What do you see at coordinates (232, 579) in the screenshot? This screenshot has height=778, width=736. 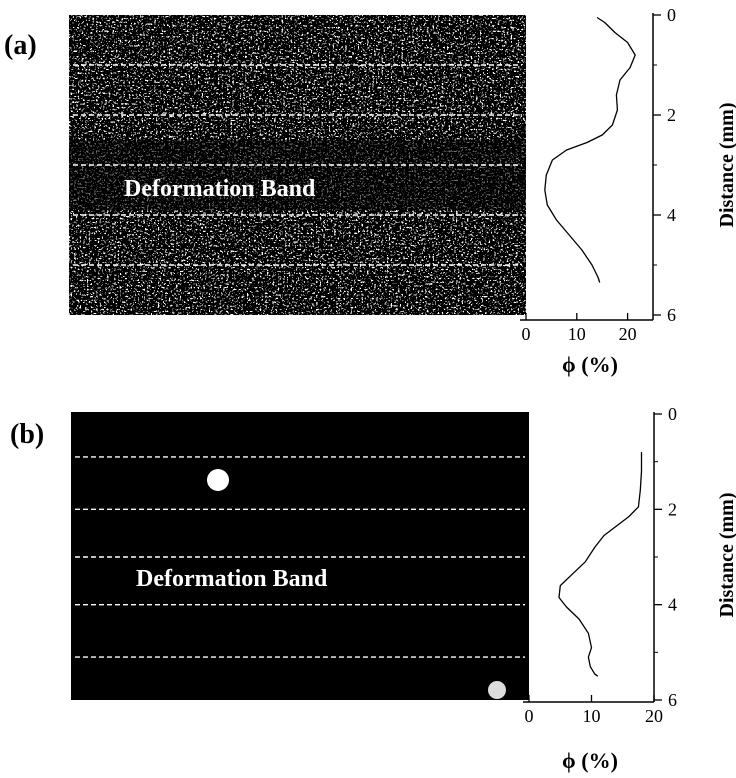 I see `panel-b-band-label: Deformation Band` at bounding box center [232, 579].